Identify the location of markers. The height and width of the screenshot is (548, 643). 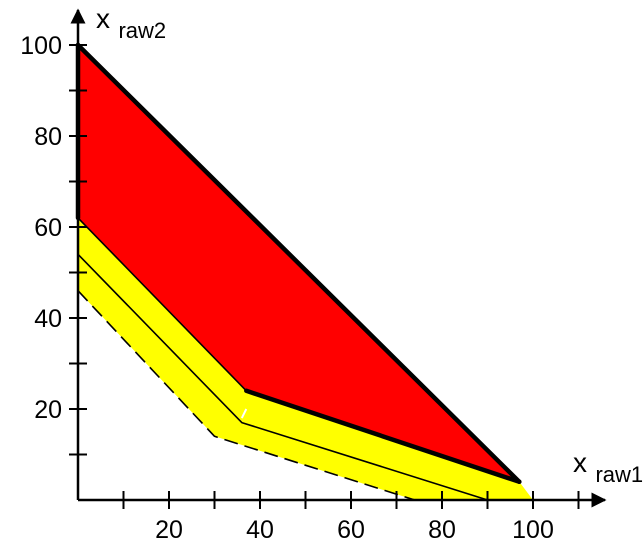
(244, 413).